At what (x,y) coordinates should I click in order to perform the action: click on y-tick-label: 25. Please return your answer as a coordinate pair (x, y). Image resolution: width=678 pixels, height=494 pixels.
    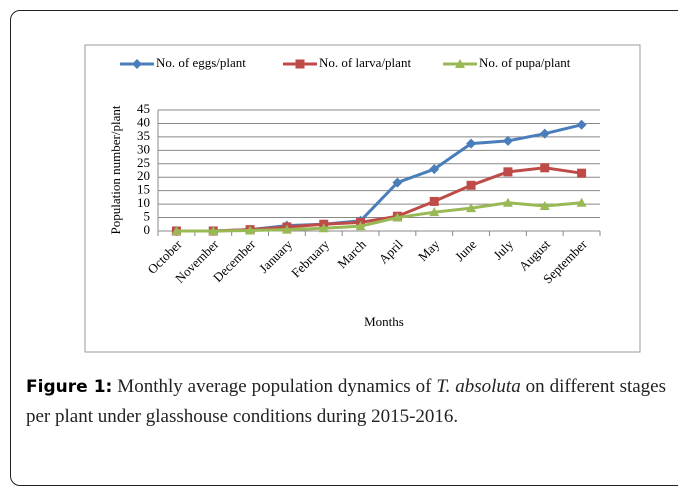
    Looking at the image, I should click on (143, 162).